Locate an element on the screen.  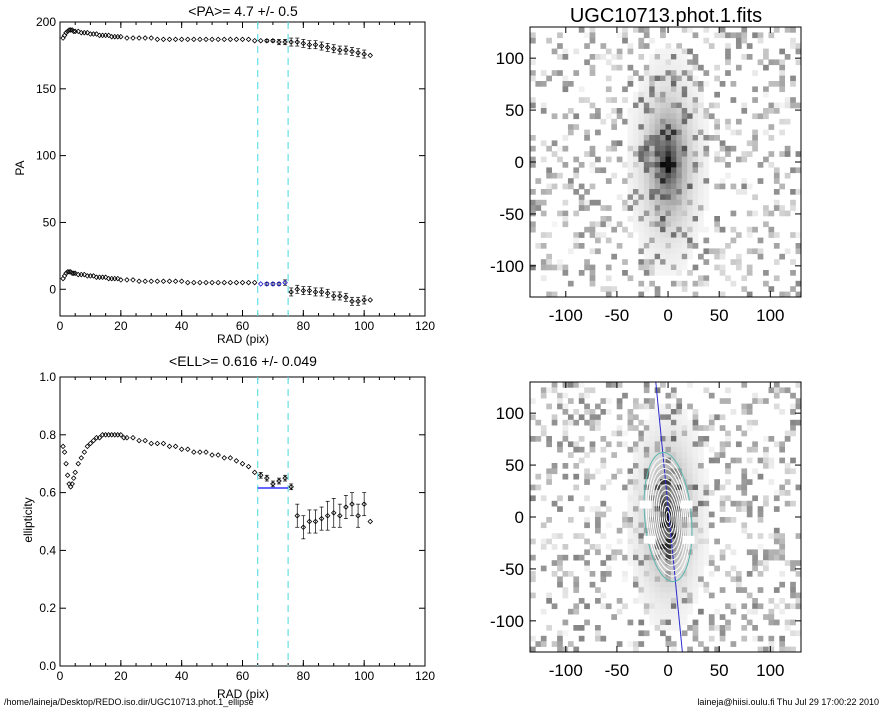
x-tick-label: -50 is located at coordinates (617, 670).